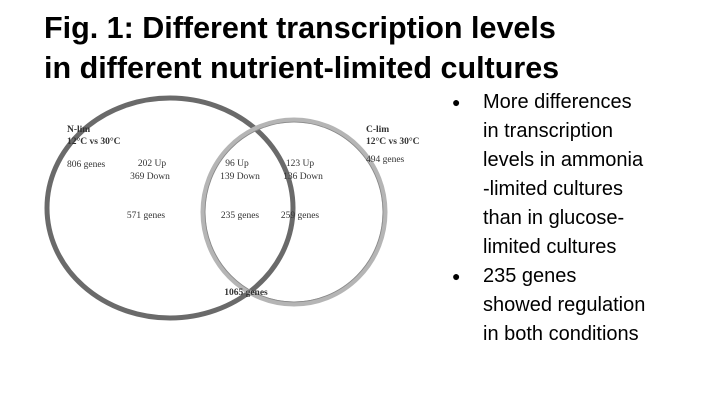 This screenshot has height=405, width=720. Describe the element at coordinates (530, 276) in the screenshot. I see `bullet-line: 235 genes` at that location.